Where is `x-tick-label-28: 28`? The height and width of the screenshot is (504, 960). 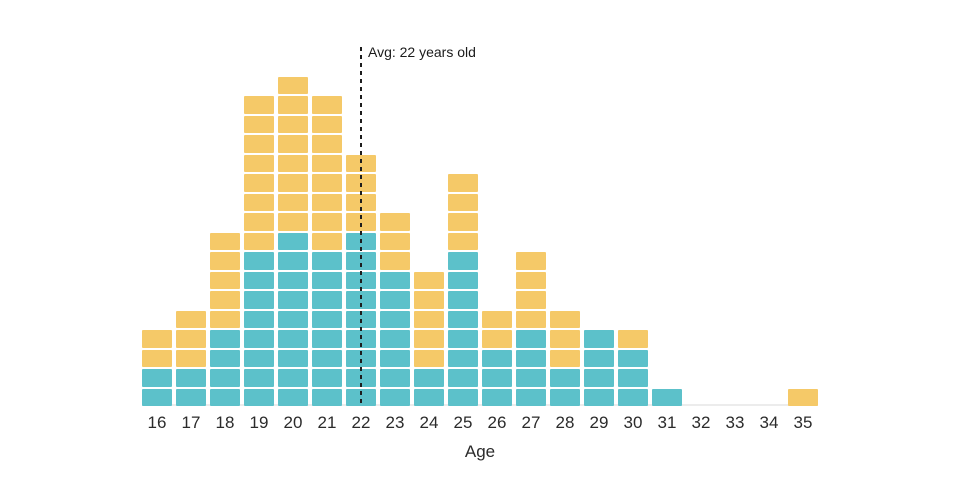 x-tick-label-28: 28 is located at coordinates (565, 422).